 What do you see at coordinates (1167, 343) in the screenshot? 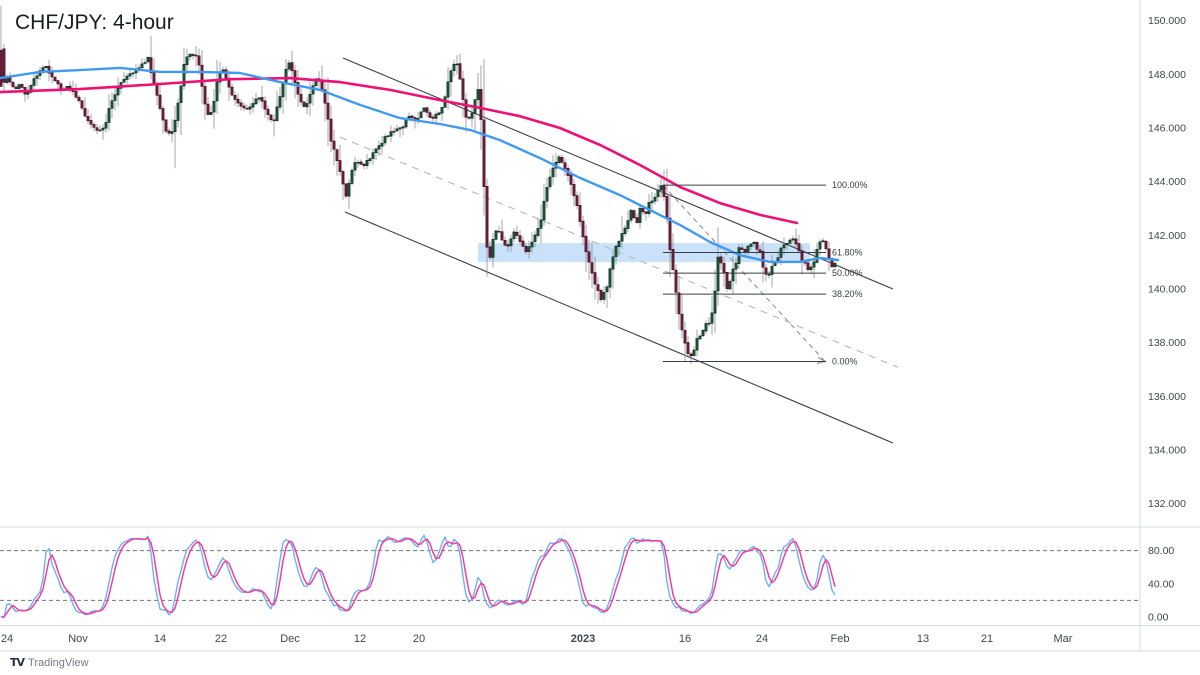
I see `price-axis-label: 138.000` at bounding box center [1167, 343].